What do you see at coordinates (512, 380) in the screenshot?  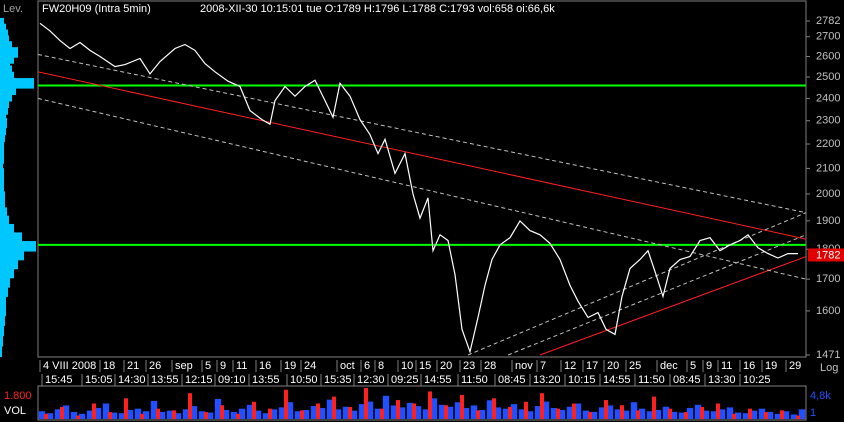 I see `x-tick-label: 08:45` at bounding box center [512, 380].